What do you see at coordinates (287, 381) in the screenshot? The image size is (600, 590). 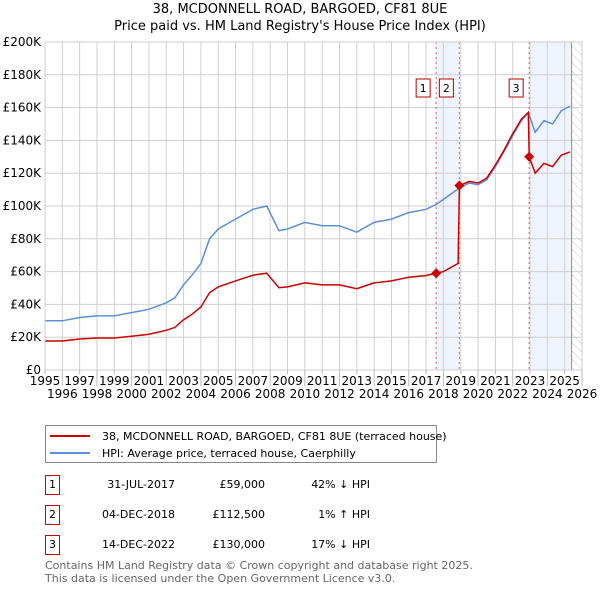 I see `x-tick-label: 2009` at bounding box center [287, 381].